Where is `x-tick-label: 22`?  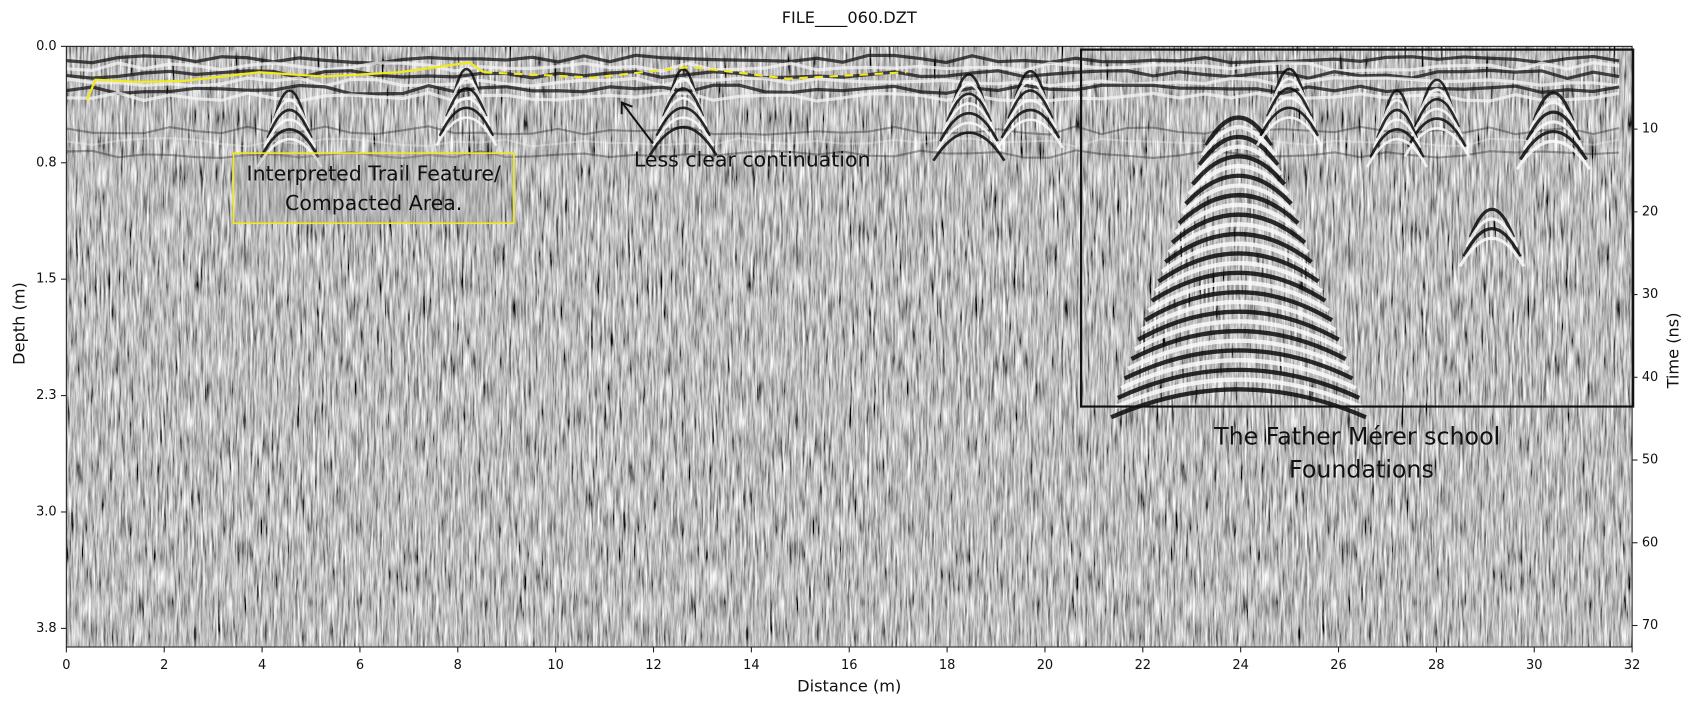
x-tick-label: 22 is located at coordinates (1143, 665).